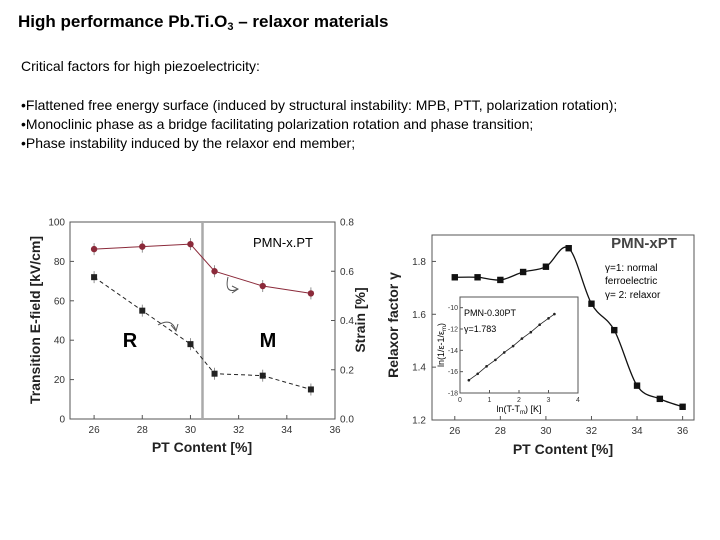 The width and height of the screenshot is (720, 540). I want to click on inset-x-tick-label: 1, so click(490, 400).